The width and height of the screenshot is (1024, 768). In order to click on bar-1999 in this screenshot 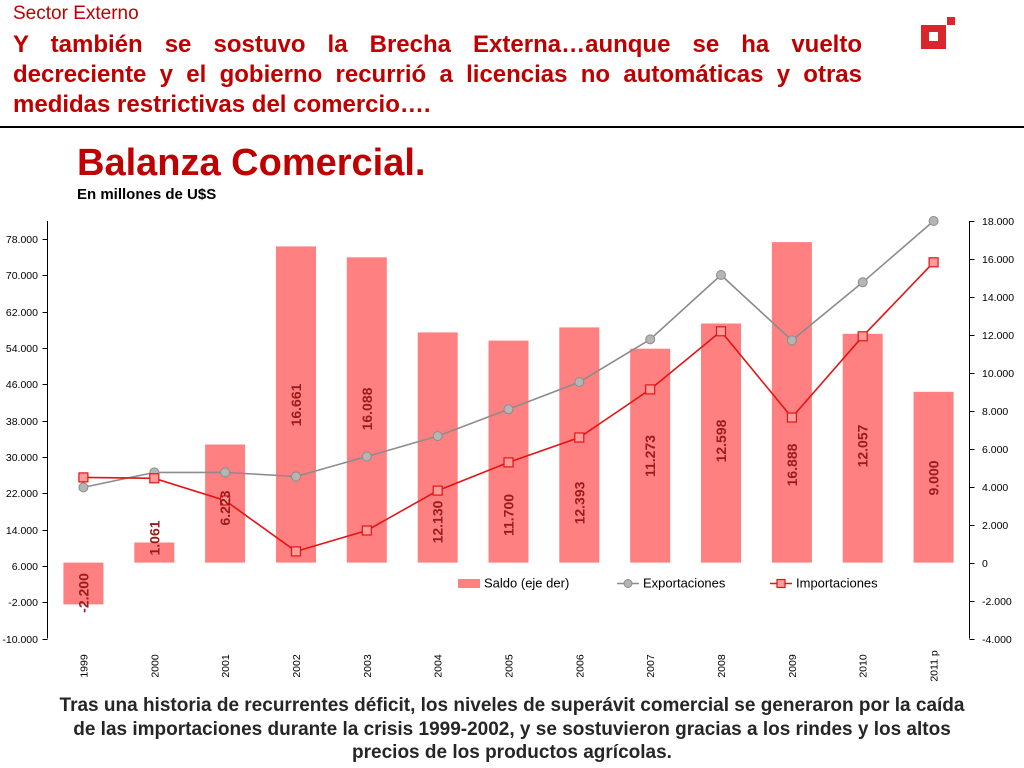, I will do `click(83, 583)`.